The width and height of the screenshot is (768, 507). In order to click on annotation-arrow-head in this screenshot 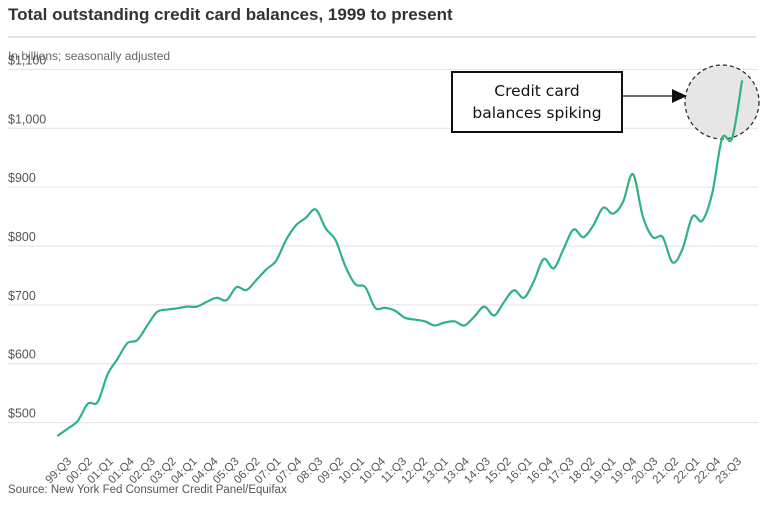, I will do `click(679, 96)`.